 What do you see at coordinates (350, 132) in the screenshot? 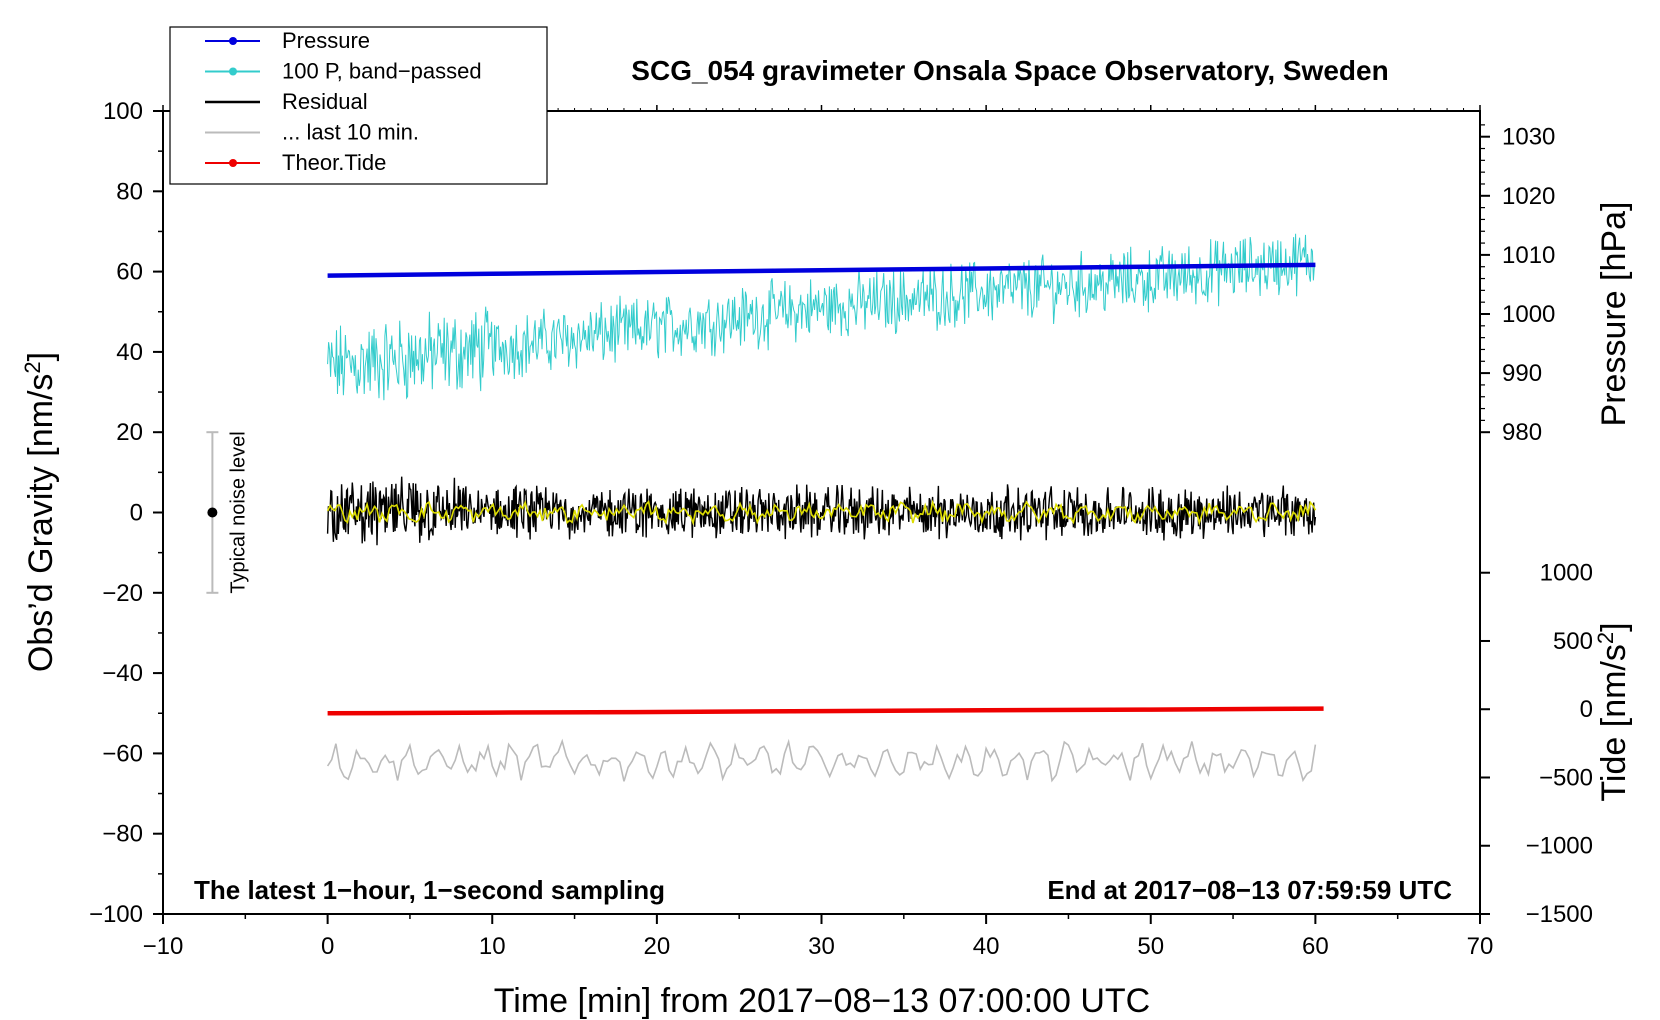
I see `legend-label: ... last 10 min.` at bounding box center [350, 132].